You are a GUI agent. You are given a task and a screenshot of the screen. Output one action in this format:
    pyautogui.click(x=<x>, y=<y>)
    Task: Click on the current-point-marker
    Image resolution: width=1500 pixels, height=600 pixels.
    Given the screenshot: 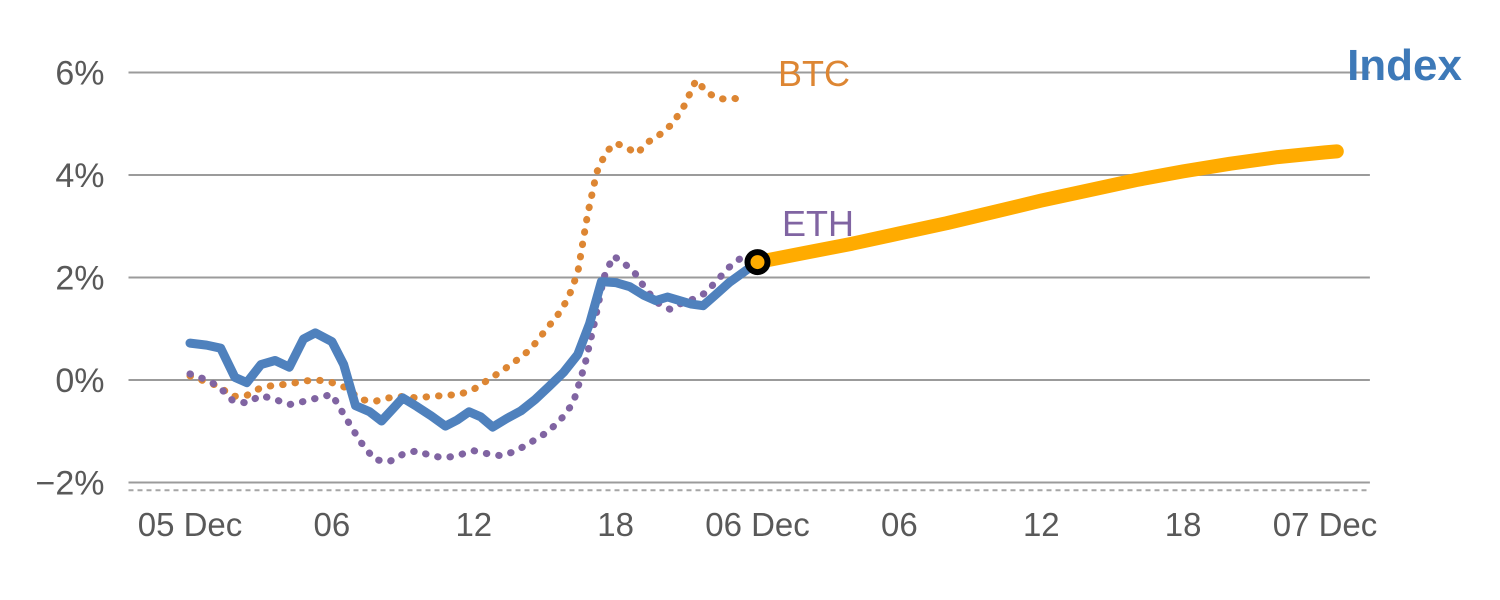 What is the action you would take?
    pyautogui.click(x=757, y=262)
    